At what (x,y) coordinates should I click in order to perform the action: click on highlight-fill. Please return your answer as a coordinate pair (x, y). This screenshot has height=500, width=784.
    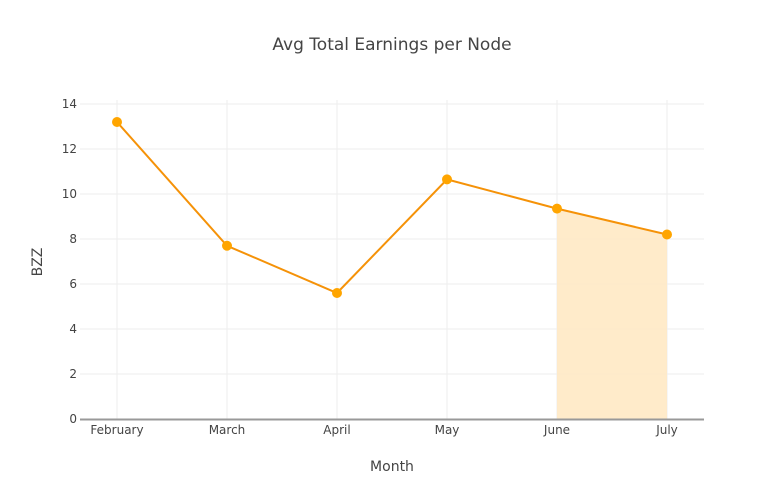
    Looking at the image, I should click on (612, 313).